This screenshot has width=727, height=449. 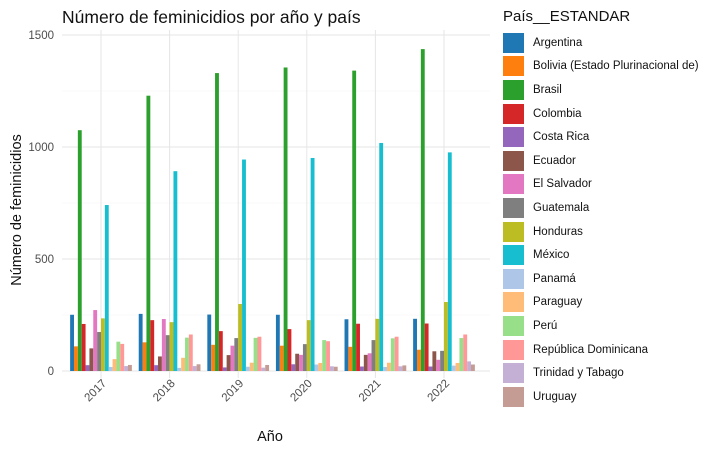 What do you see at coordinates (601, 90) in the screenshot?
I see `legend-item: Brasil` at bounding box center [601, 90].